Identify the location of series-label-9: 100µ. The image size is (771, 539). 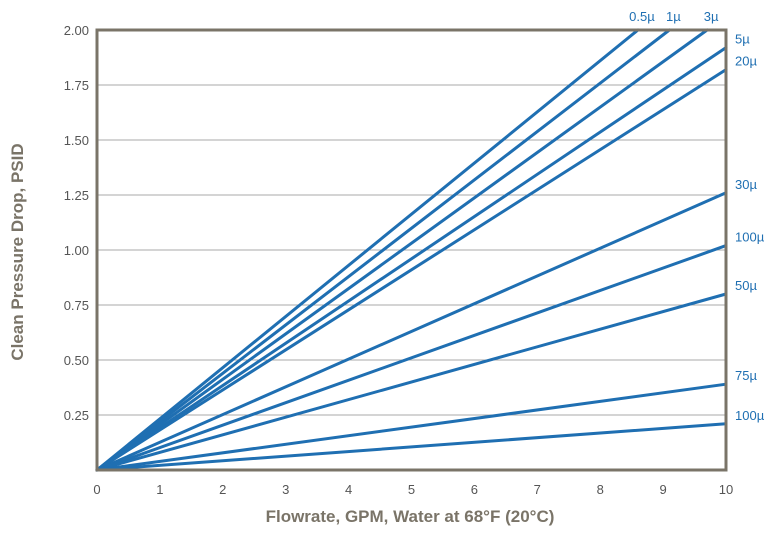
(750, 415).